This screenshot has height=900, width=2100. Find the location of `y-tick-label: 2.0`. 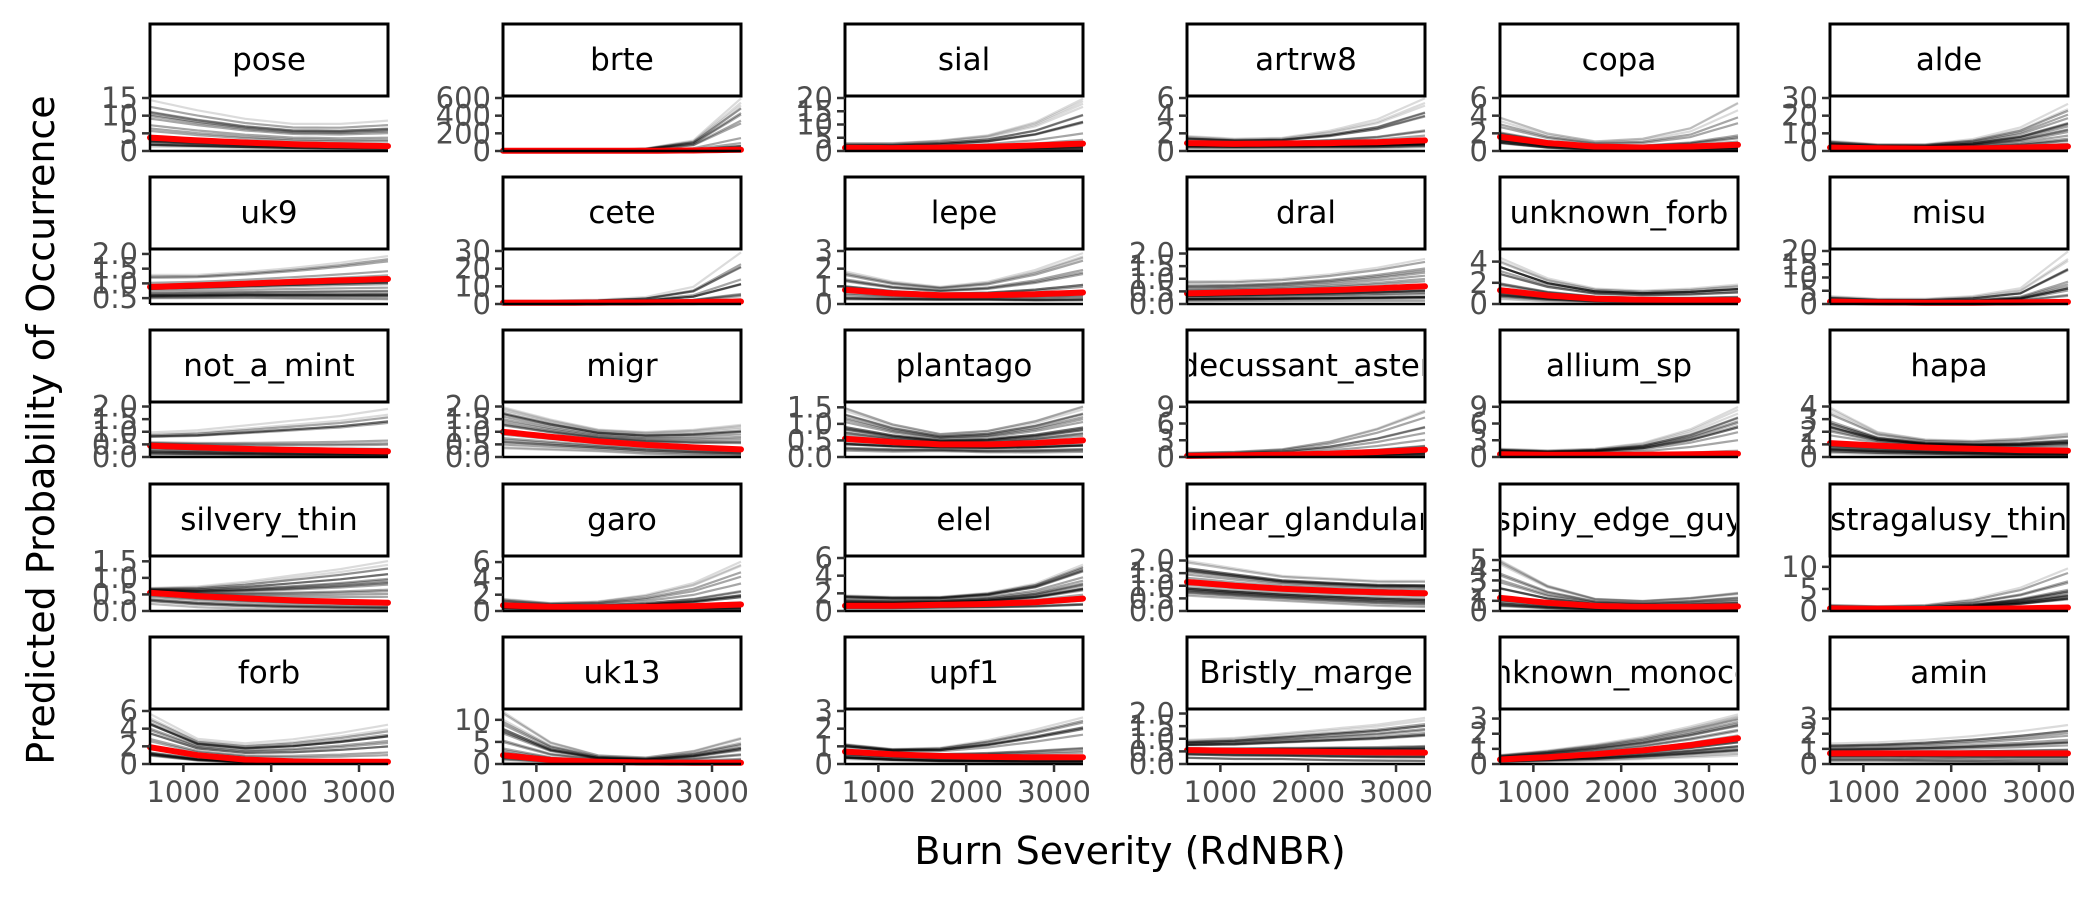

y-tick-label: 2.0 is located at coordinates (115, 254).